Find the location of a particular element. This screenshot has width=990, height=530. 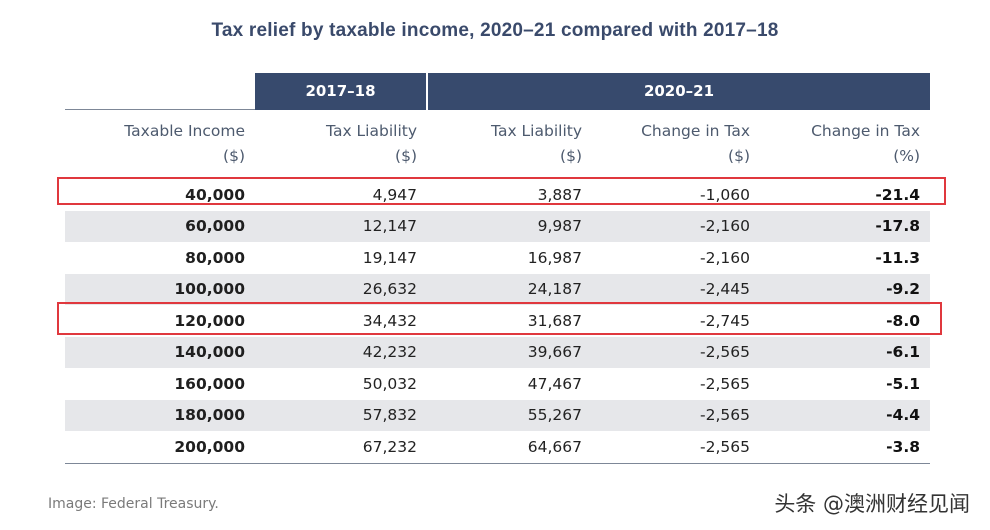

table-cell: 140,000 is located at coordinates (160, 352).